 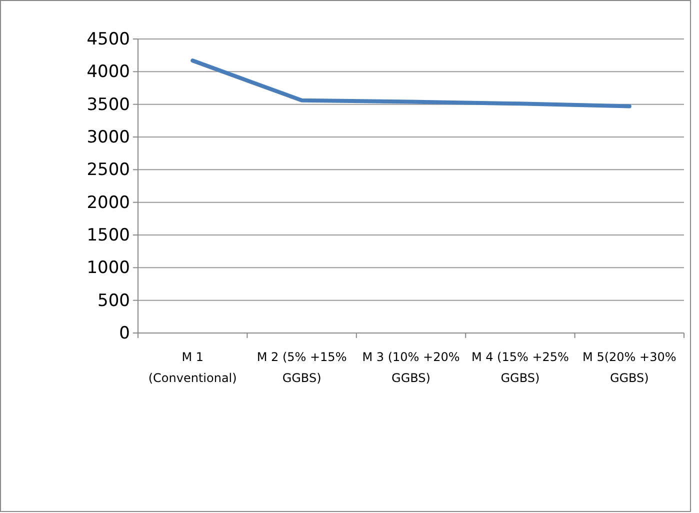 What do you see at coordinates (108, 104) in the screenshot?
I see `y-tick-label: 3500` at bounding box center [108, 104].